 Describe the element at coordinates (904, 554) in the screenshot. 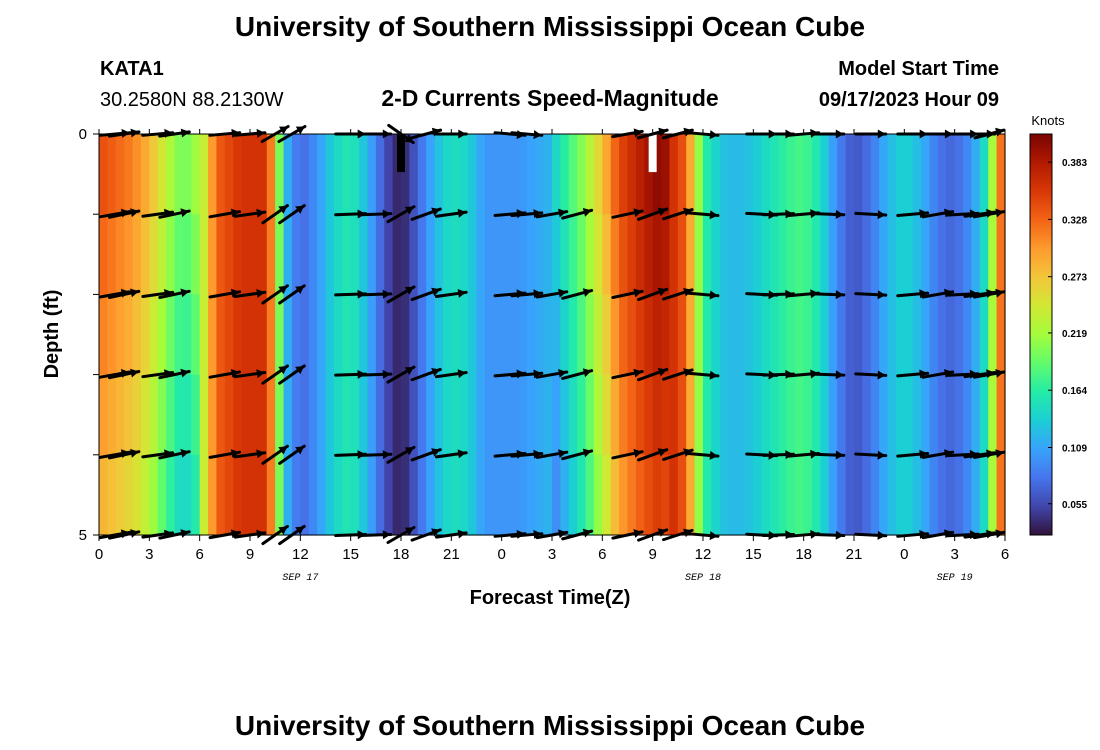

I see `x-tick-label: 0` at that location.